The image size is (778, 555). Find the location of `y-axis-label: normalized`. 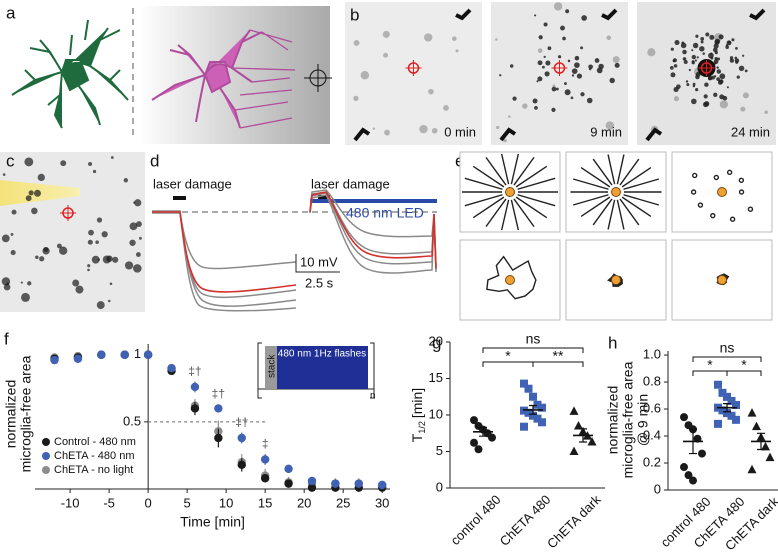

y-axis-label: normalized is located at coordinates (613, 420).